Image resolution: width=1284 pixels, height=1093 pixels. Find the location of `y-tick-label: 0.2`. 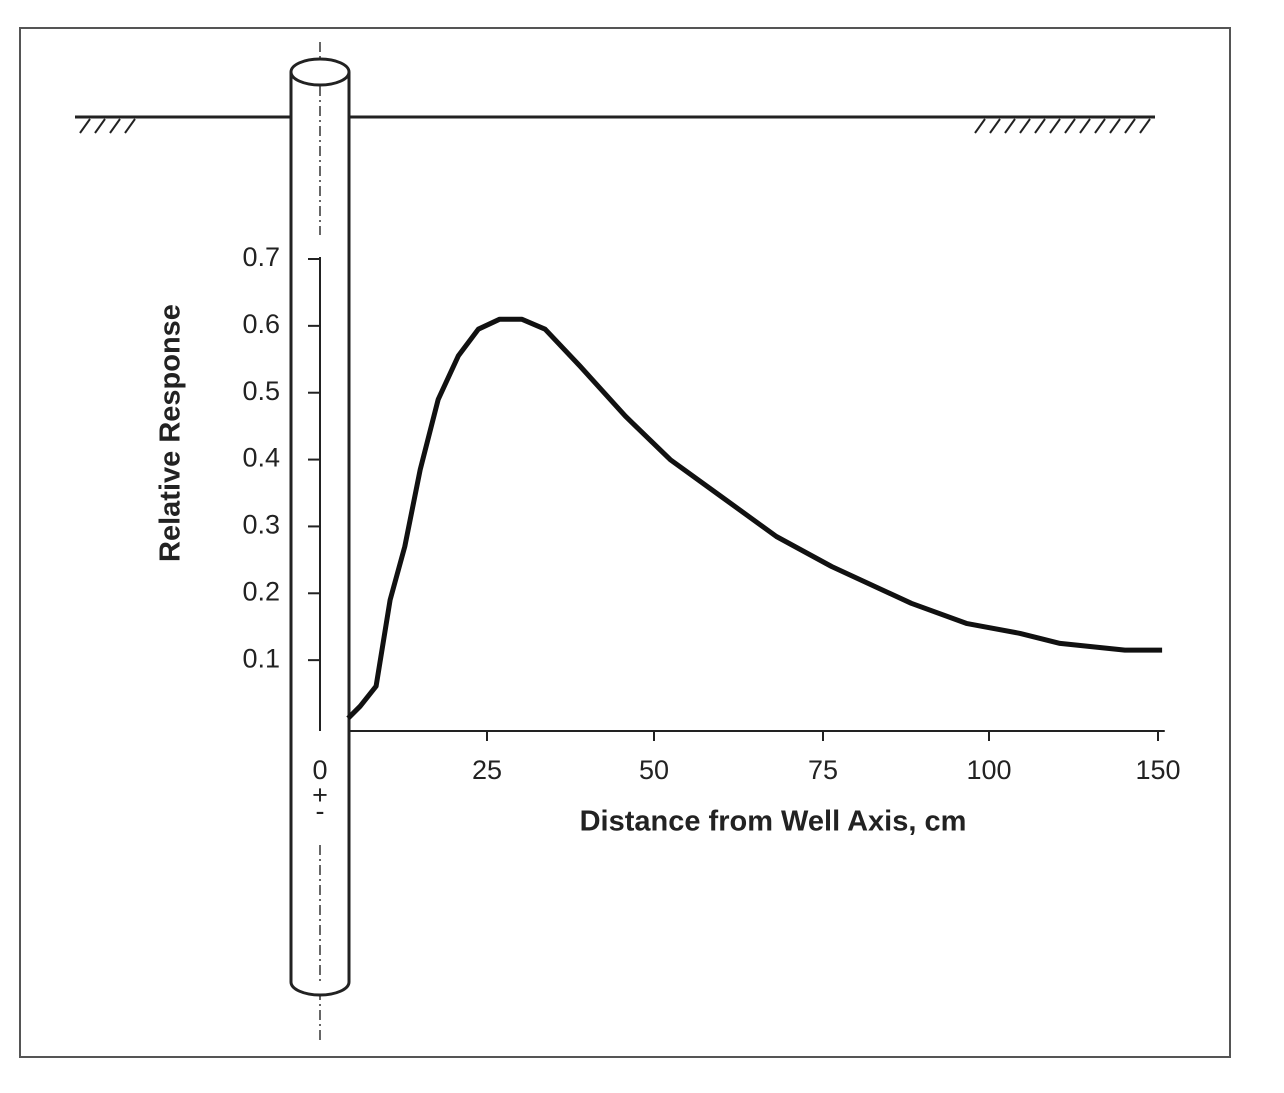

y-tick-label: 0.2 is located at coordinates (261, 591).